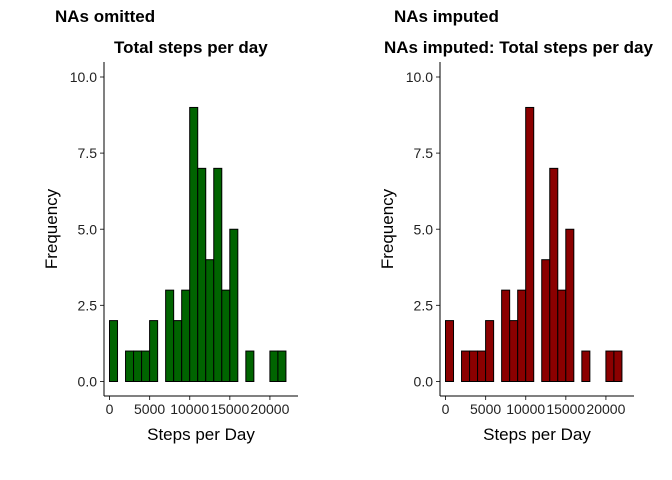 This screenshot has width=672, height=480. What do you see at coordinates (105, 16) in the screenshot?
I see `panel-tag: NAs omitted` at bounding box center [105, 16].